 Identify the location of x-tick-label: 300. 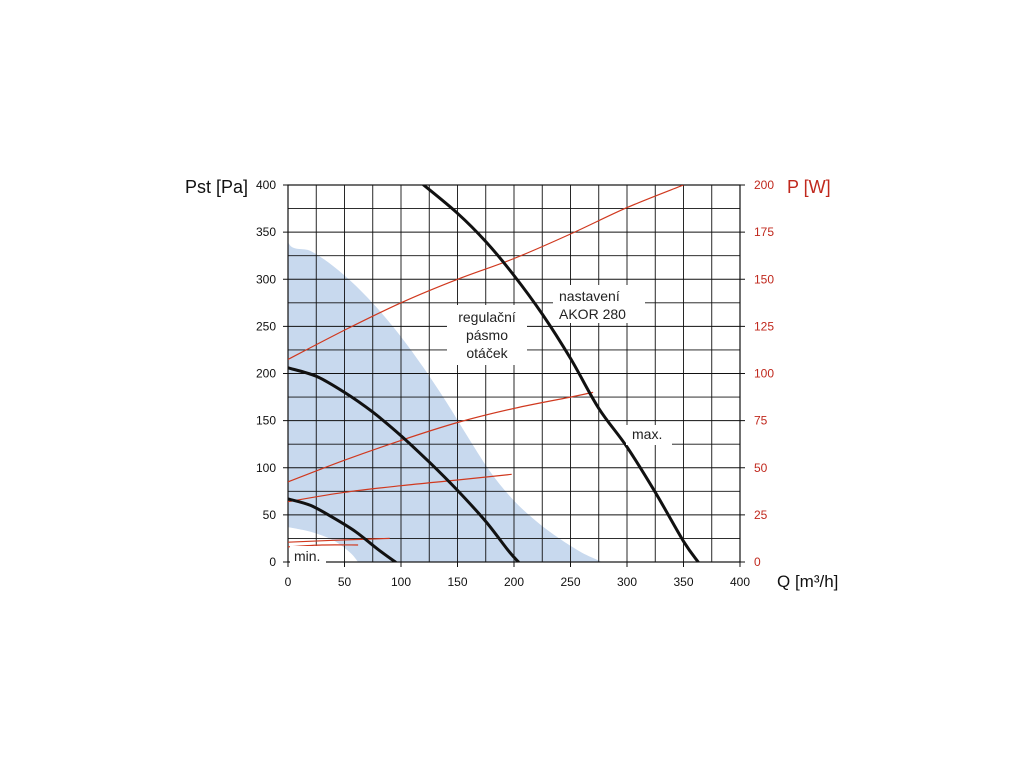
(627, 582).